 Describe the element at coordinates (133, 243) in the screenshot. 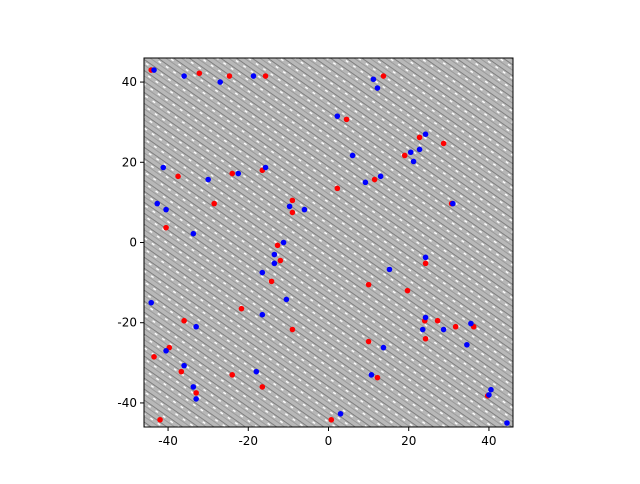

I see `y-tick-label: 0` at that location.